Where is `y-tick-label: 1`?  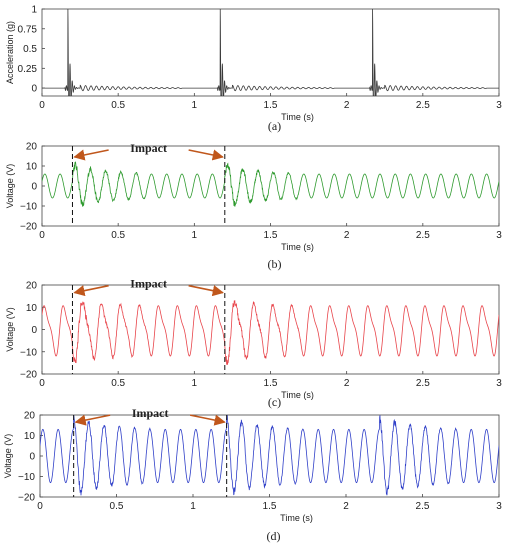
y-tick-label: 1 is located at coordinates (34, 10).